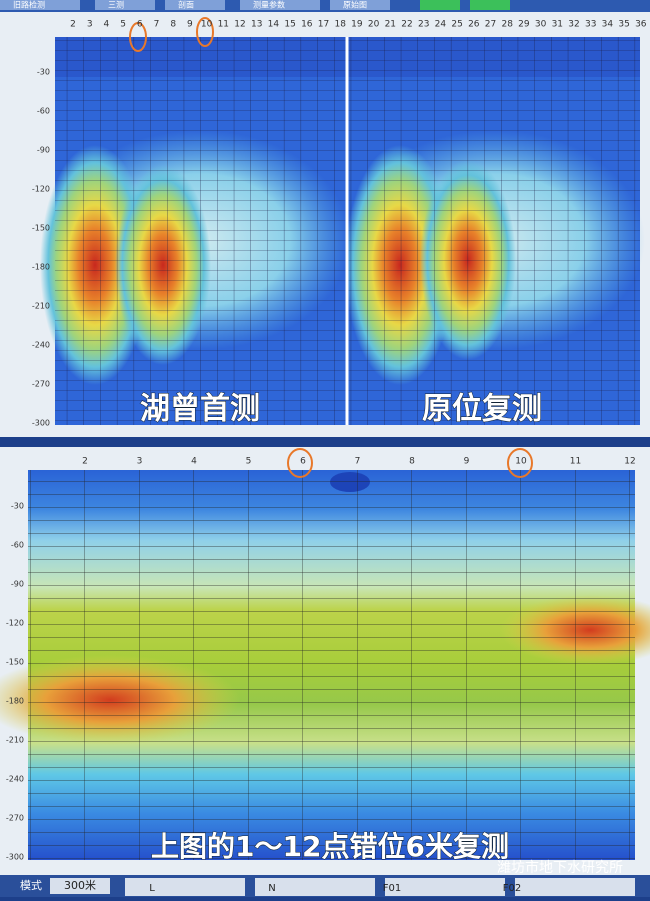 The image size is (650, 901). What do you see at coordinates (573, 25) in the screenshot?
I see `x-tick-label: 32` at bounding box center [573, 25].